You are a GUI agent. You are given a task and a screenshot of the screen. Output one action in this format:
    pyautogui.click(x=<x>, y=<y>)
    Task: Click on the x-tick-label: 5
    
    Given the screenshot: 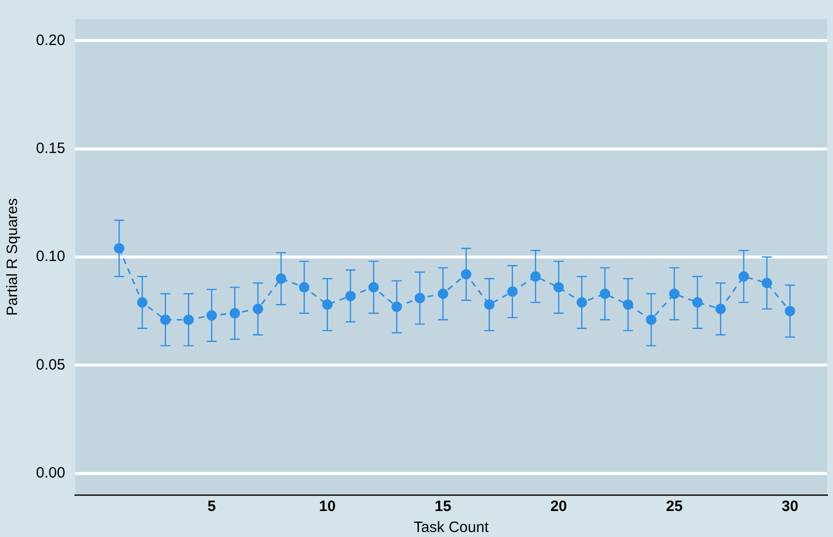 What is the action you would take?
    pyautogui.click(x=212, y=507)
    